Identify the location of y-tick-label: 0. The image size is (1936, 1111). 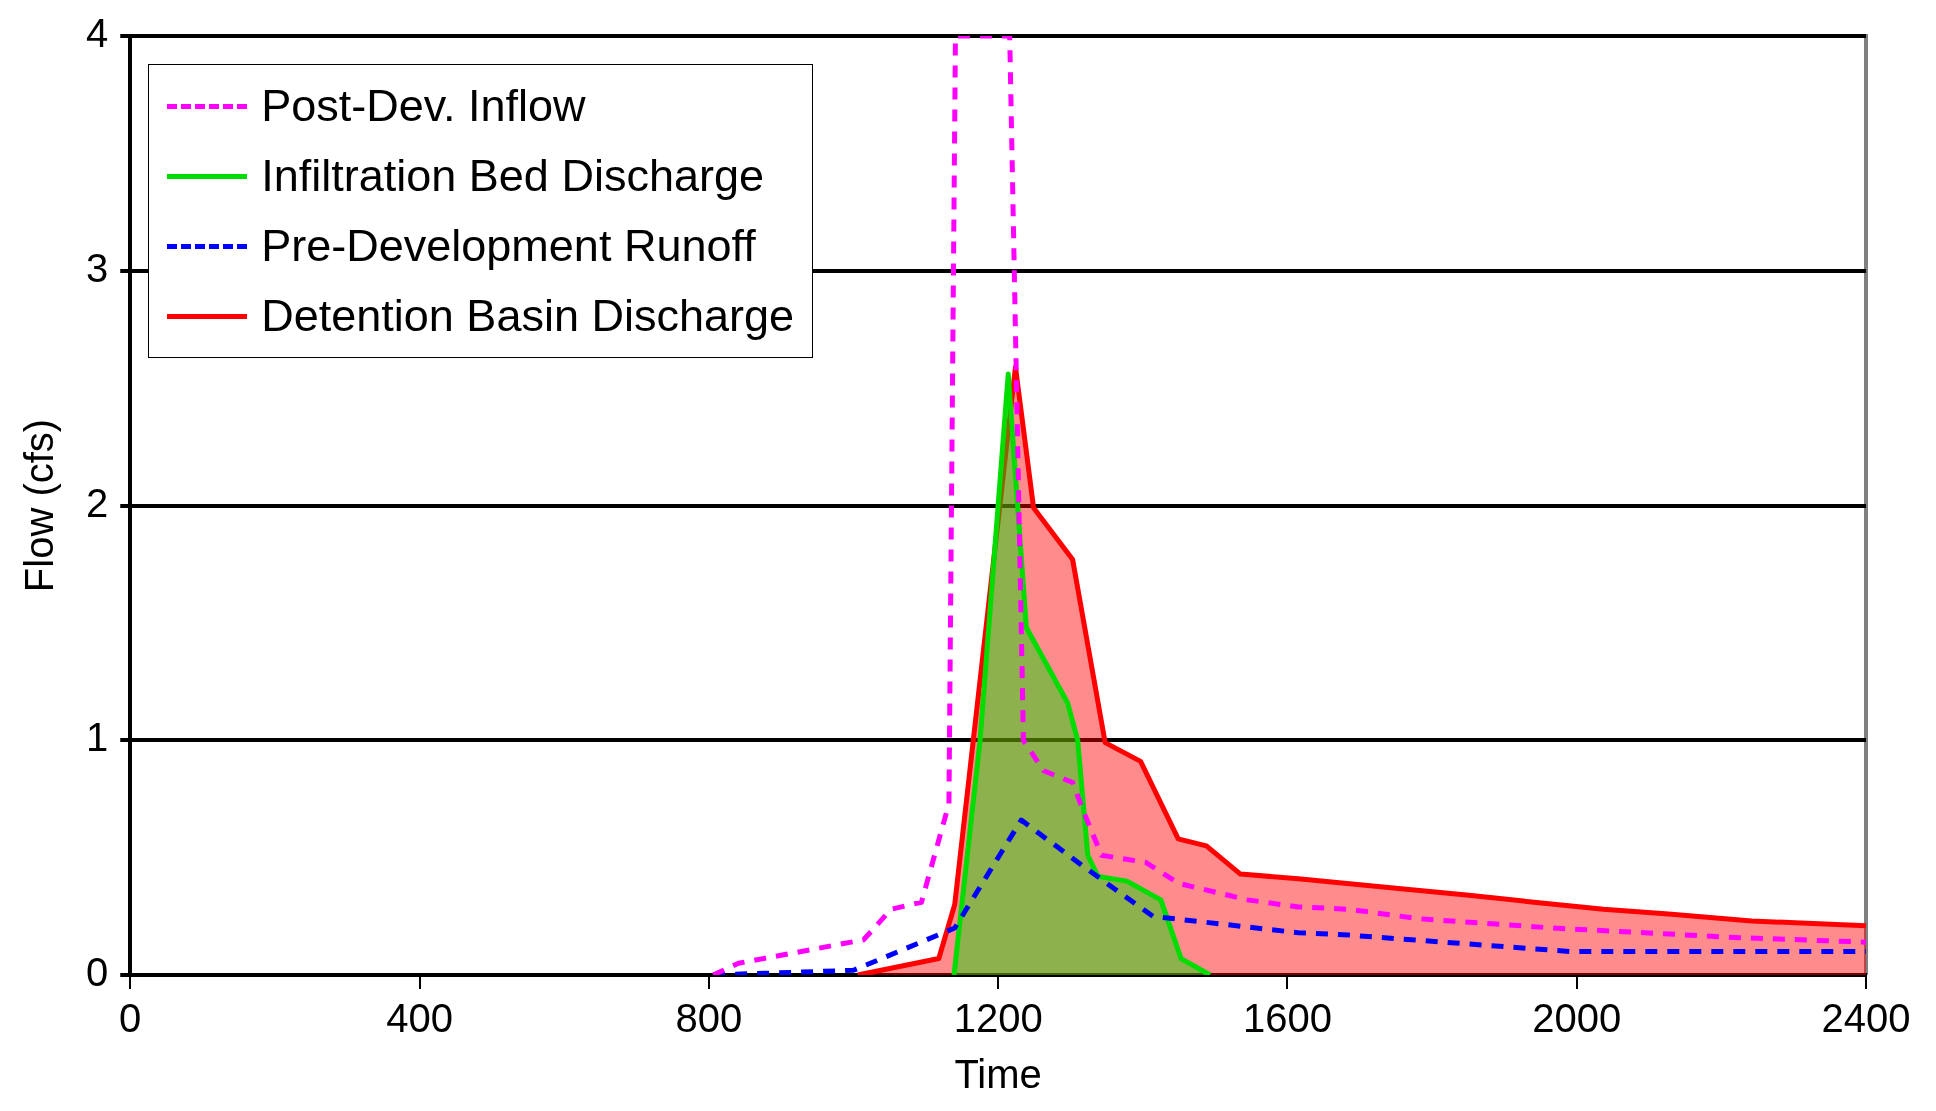
(97, 972).